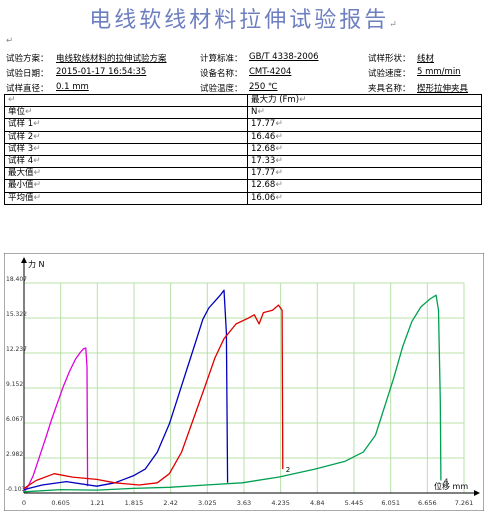 This screenshot has height=516, width=489. What do you see at coordinates (126, 125) in the screenshot?
I see `sample-label: 试样 1↵` at bounding box center [126, 125].